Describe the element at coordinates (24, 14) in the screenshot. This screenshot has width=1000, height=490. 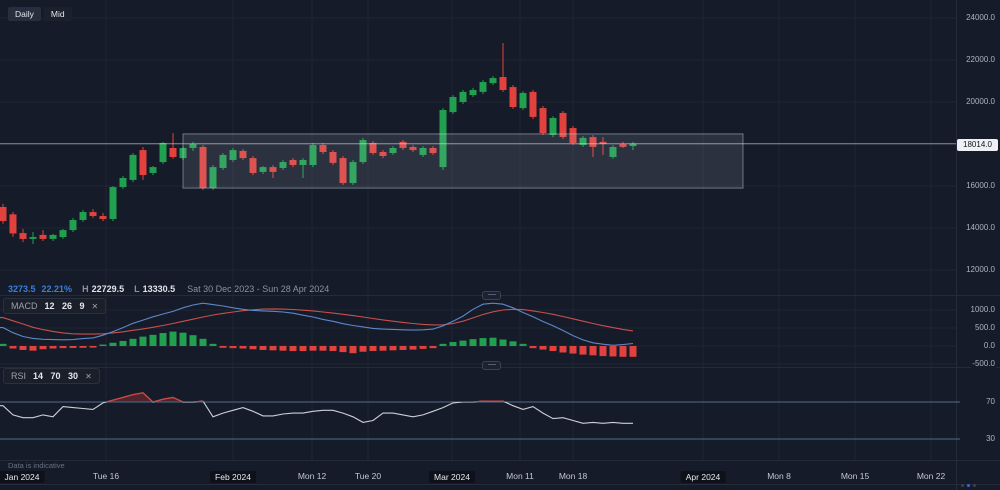
I see `timeframe-daily-button: Daily` at that location.